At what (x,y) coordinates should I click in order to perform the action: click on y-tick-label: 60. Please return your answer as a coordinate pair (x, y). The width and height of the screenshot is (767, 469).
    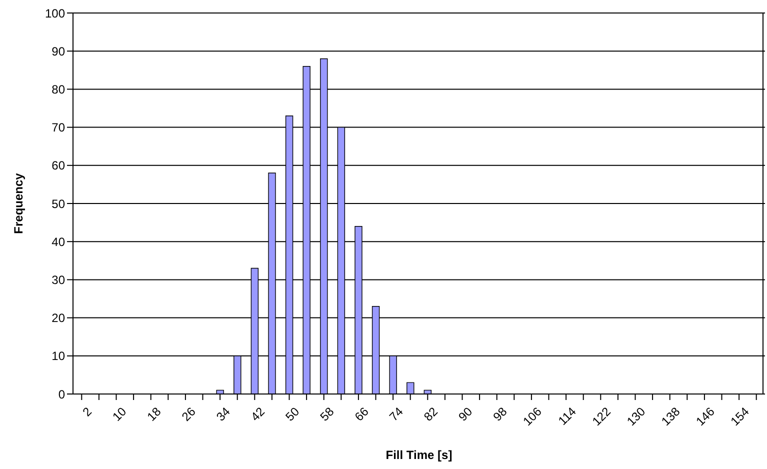
    Looking at the image, I should click on (59, 165).